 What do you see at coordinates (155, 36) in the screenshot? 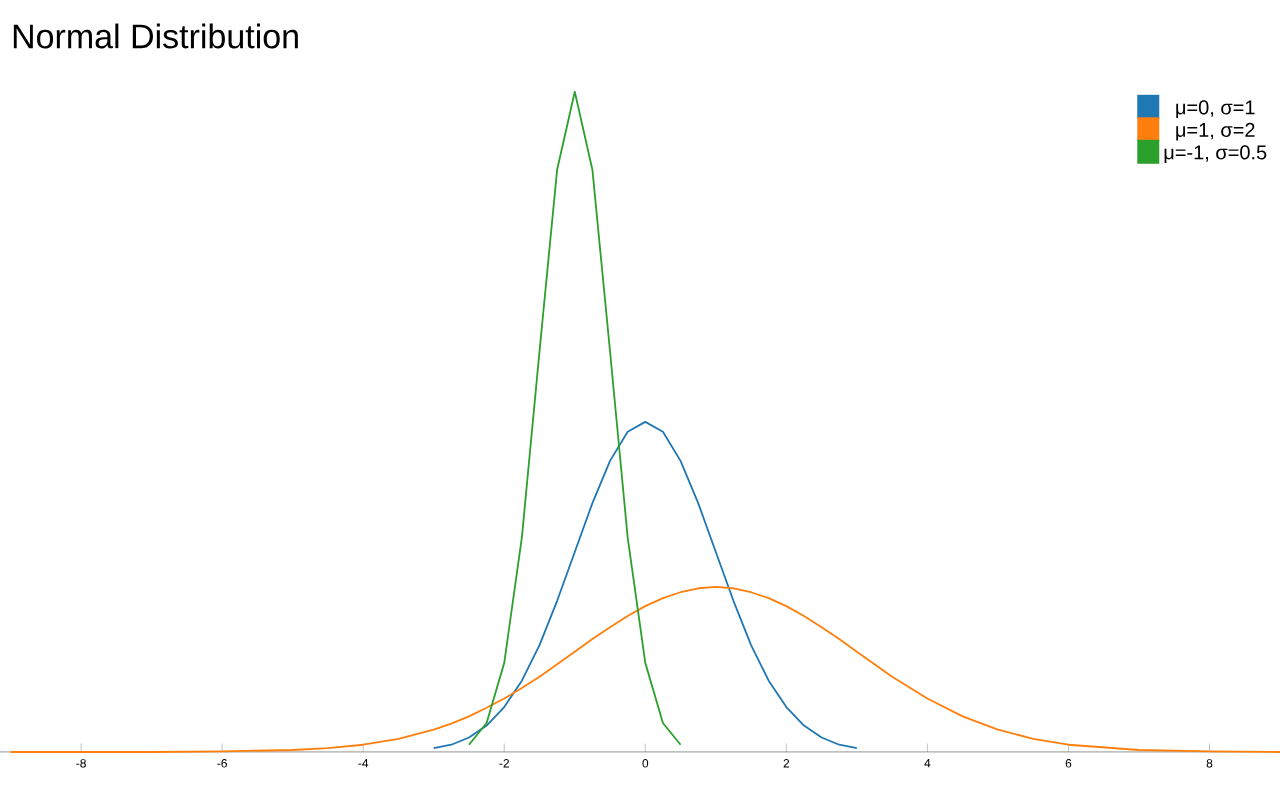
I see `chart-title: Normal Distribution` at bounding box center [155, 36].